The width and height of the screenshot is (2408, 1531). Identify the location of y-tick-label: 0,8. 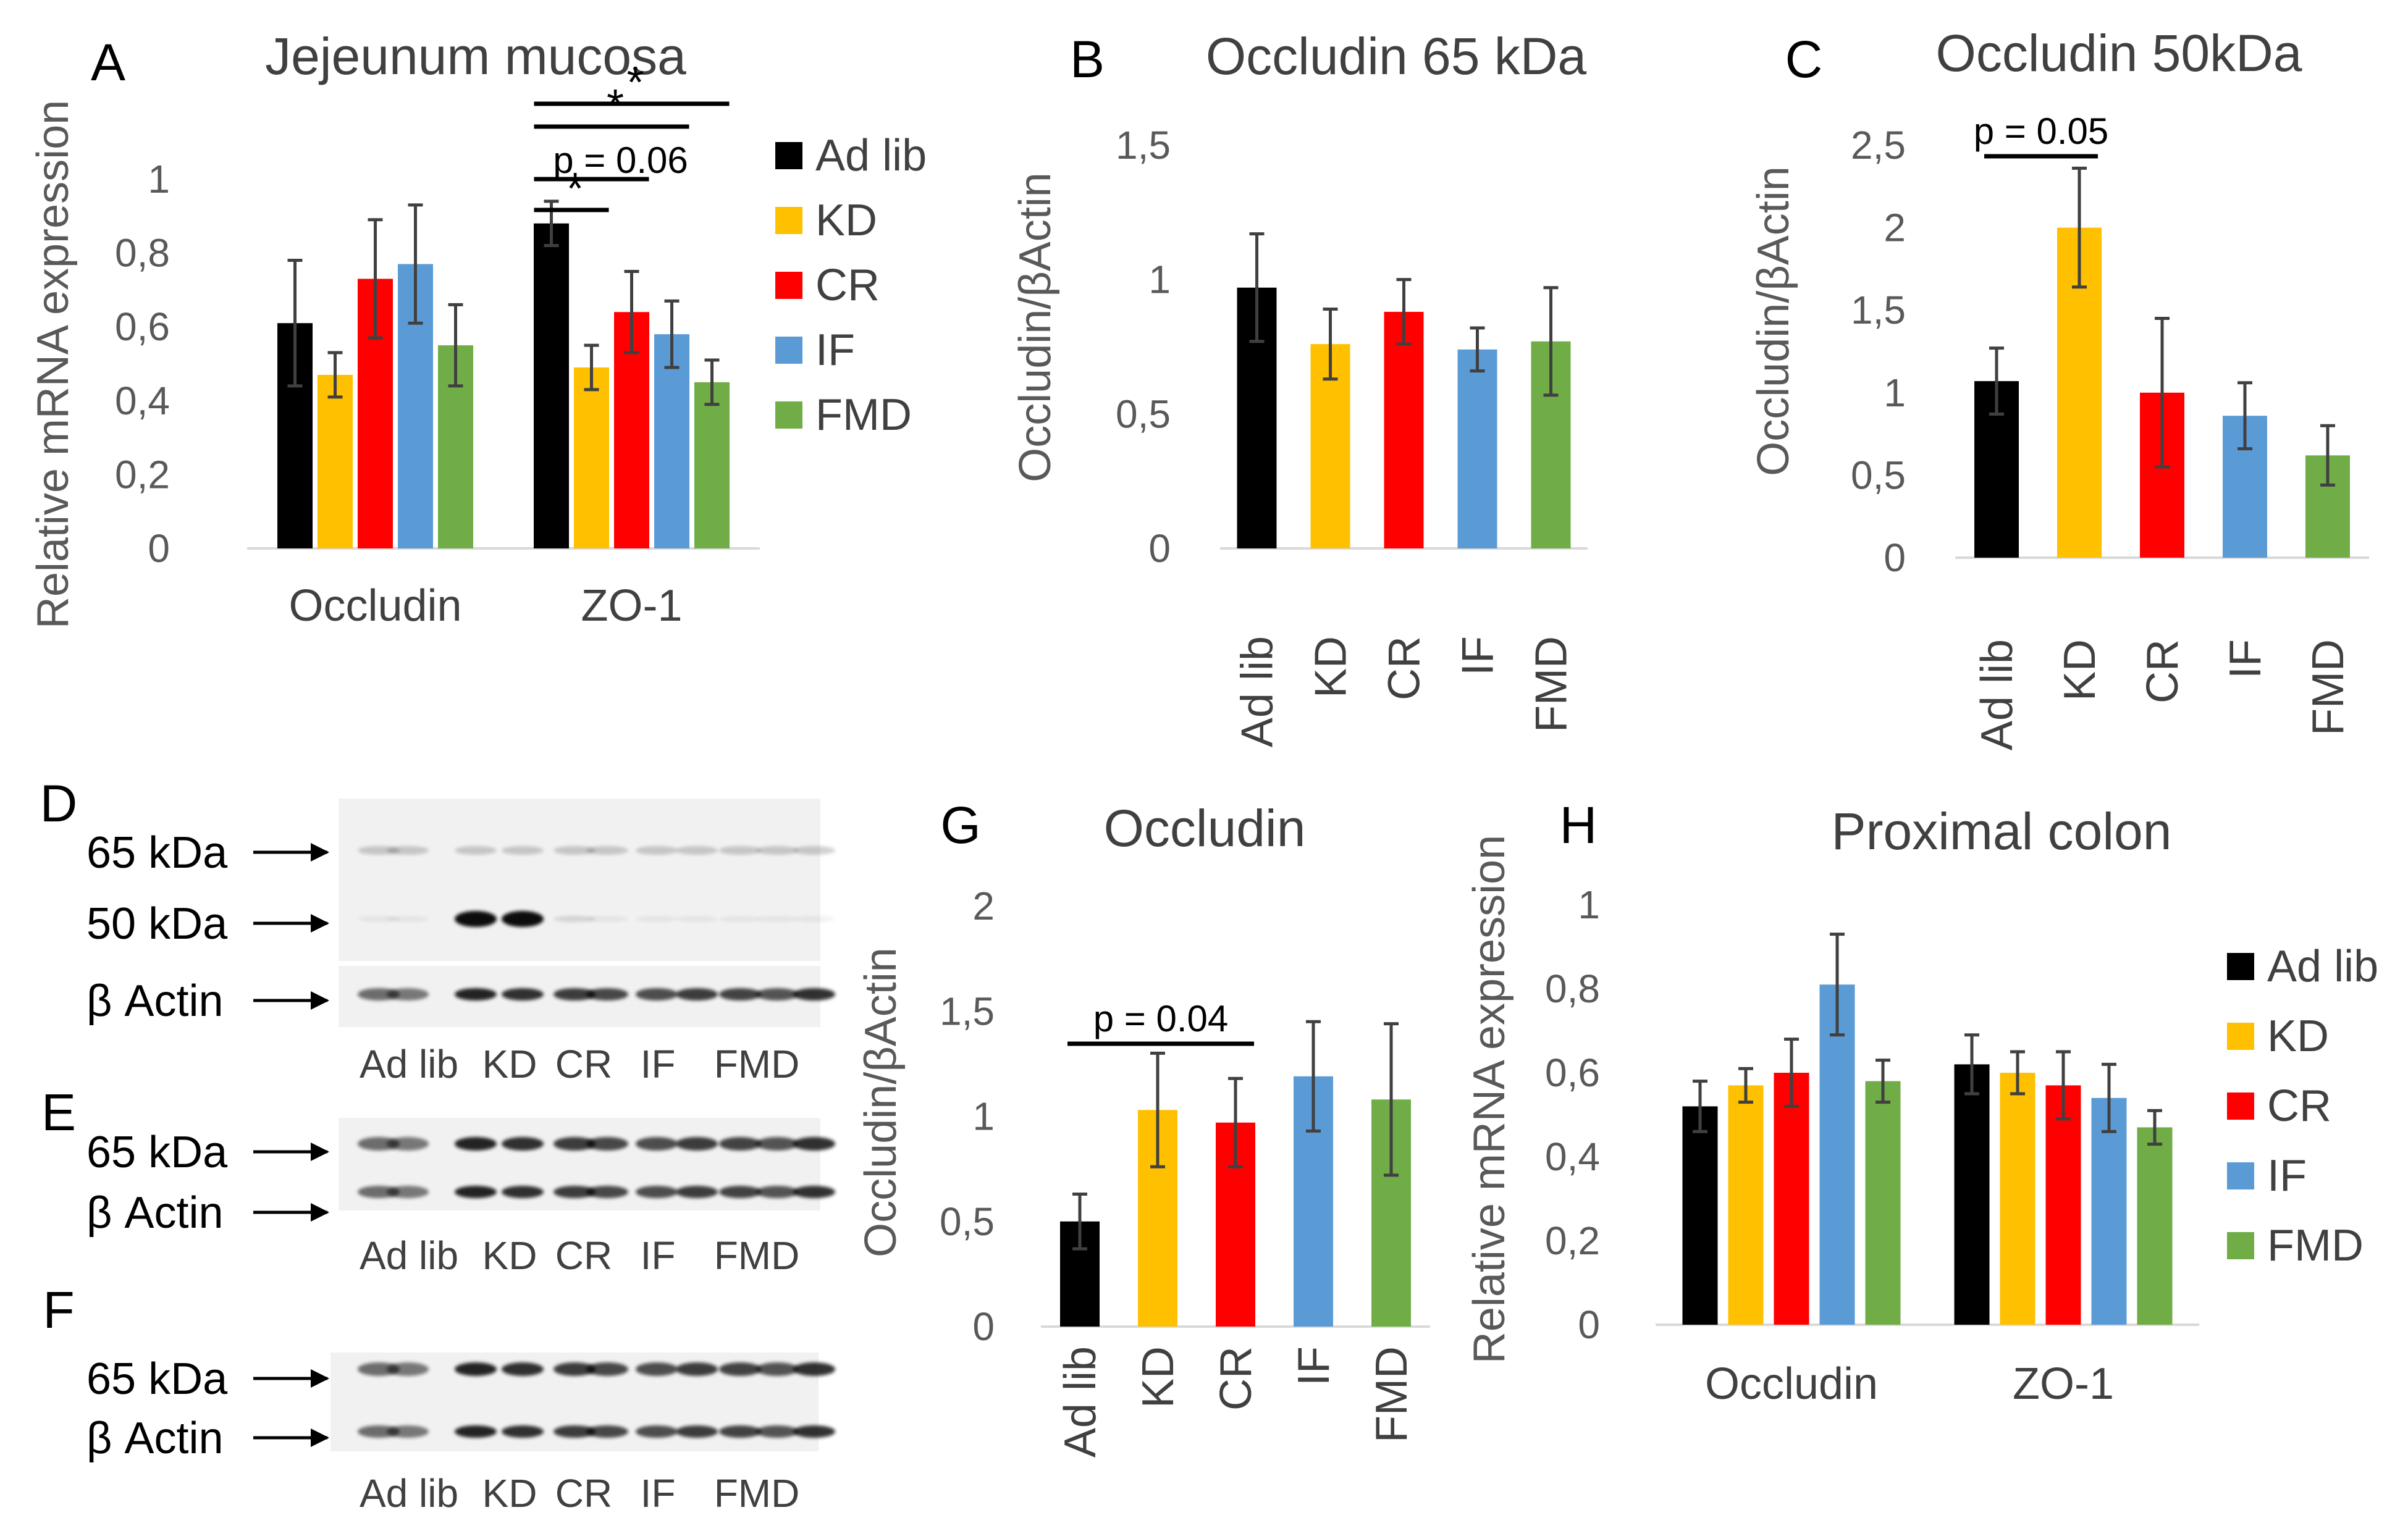
(1572, 989).